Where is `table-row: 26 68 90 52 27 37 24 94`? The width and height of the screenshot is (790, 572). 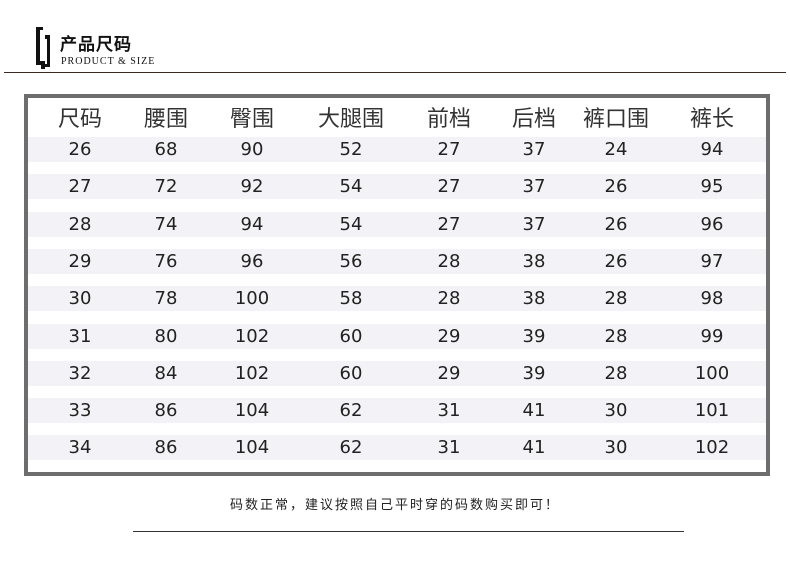
table-row: 26 68 90 52 27 37 24 94 is located at coordinates (397, 149).